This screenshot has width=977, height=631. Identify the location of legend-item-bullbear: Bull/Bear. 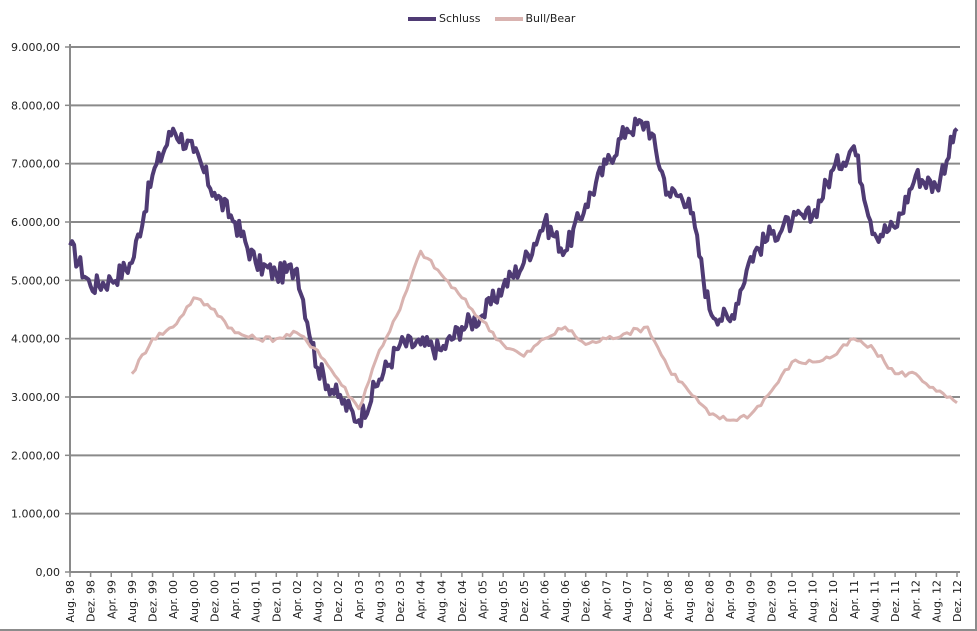
(535, 18).